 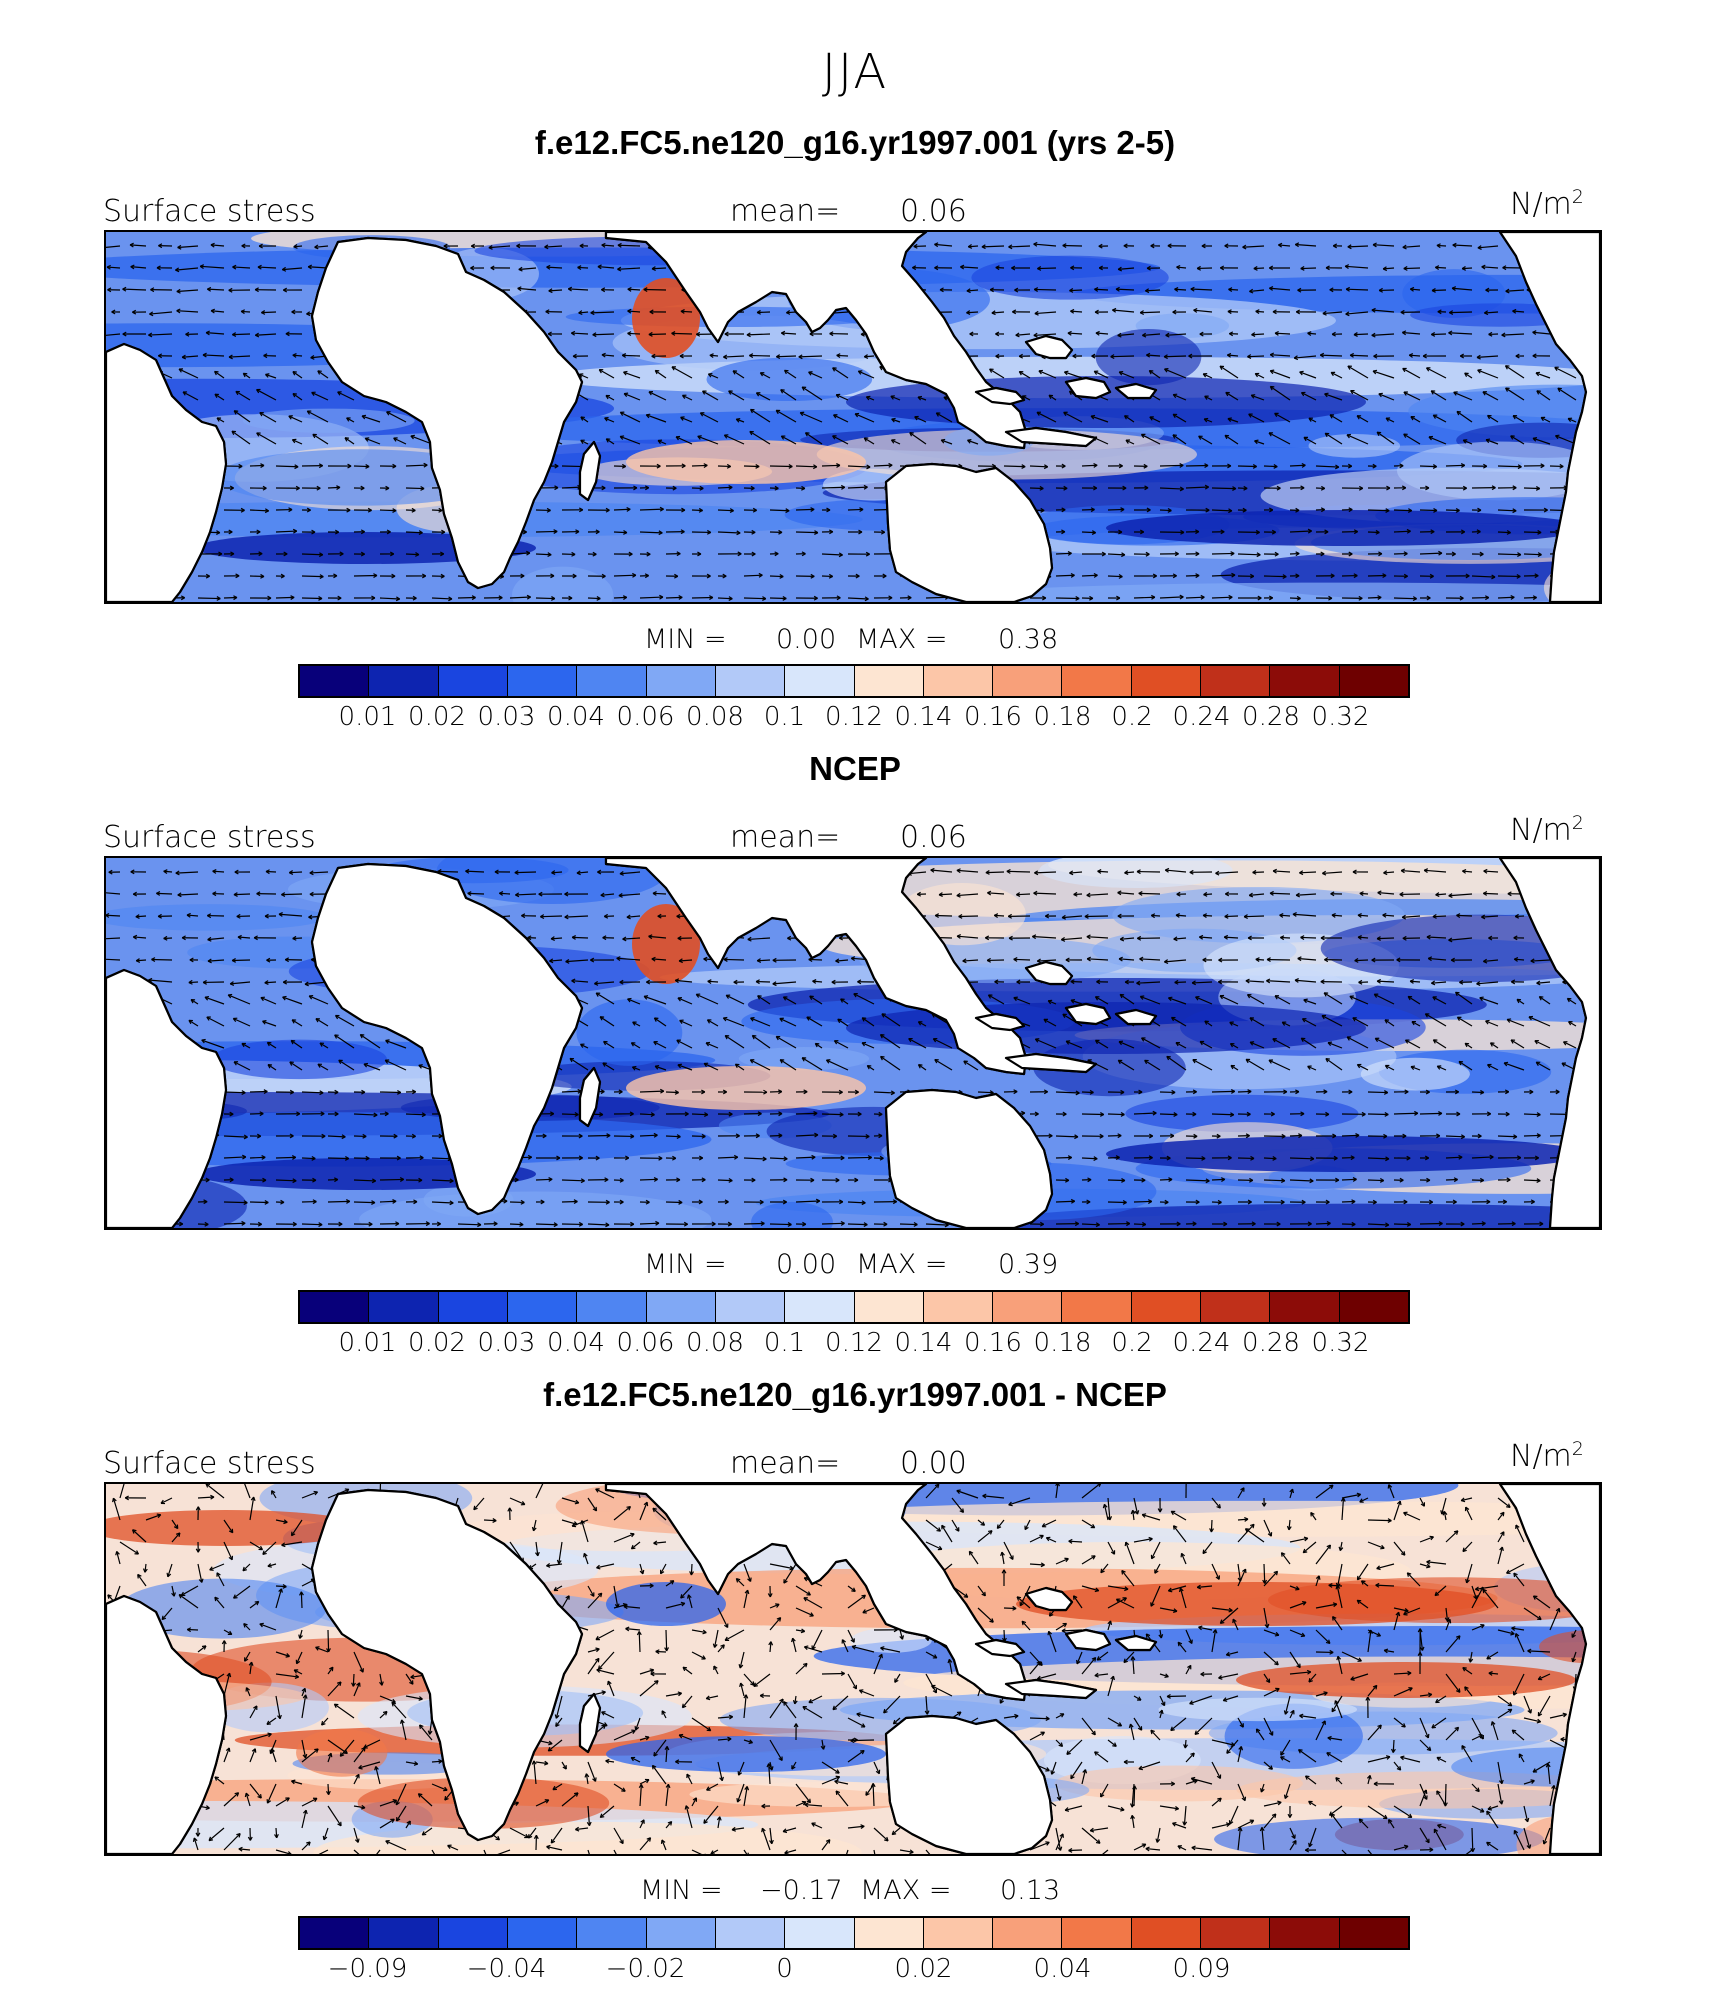 I want to click on panel-2-units: N/m2, so click(x=1547, y=830).